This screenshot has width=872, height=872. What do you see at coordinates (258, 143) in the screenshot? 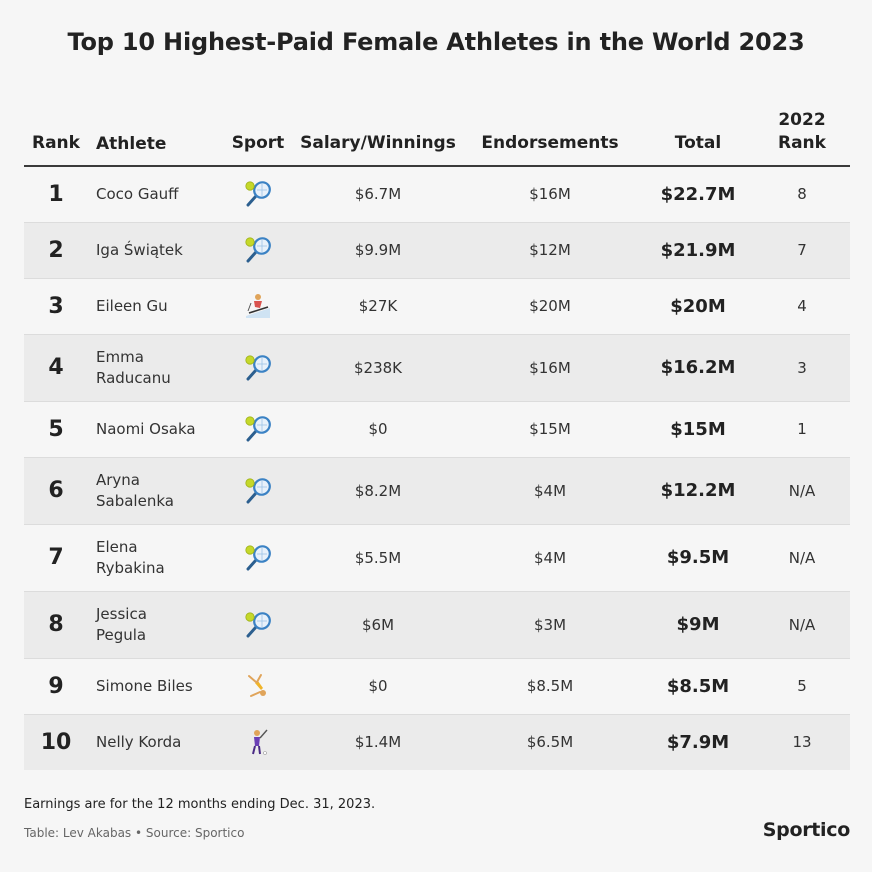
I see `header-sport: Sport` at bounding box center [258, 143].